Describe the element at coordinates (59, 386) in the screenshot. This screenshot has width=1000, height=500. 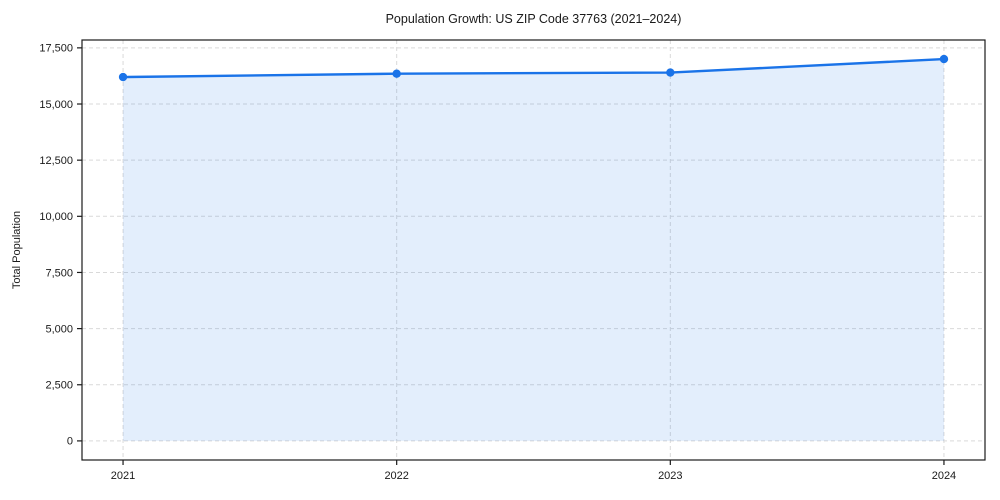
I see `y-tick-label: 2,500` at that location.